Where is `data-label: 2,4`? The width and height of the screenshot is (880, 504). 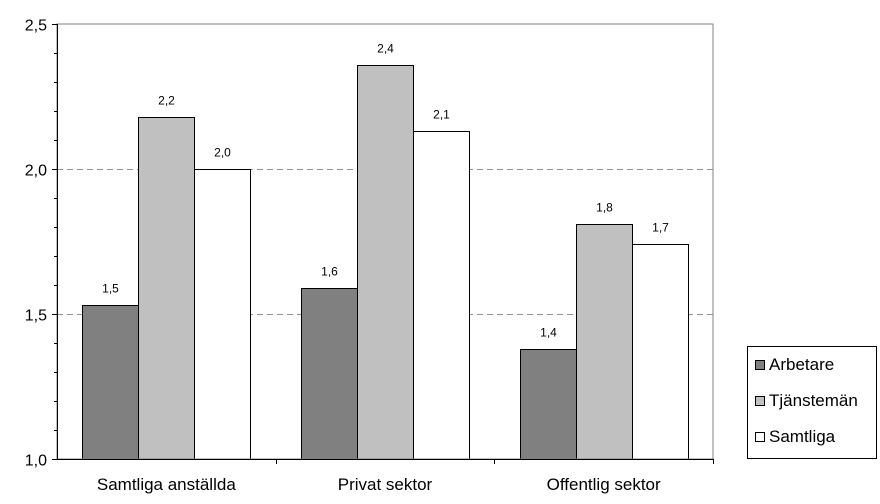
data-label: 2,4 is located at coordinates (385, 49).